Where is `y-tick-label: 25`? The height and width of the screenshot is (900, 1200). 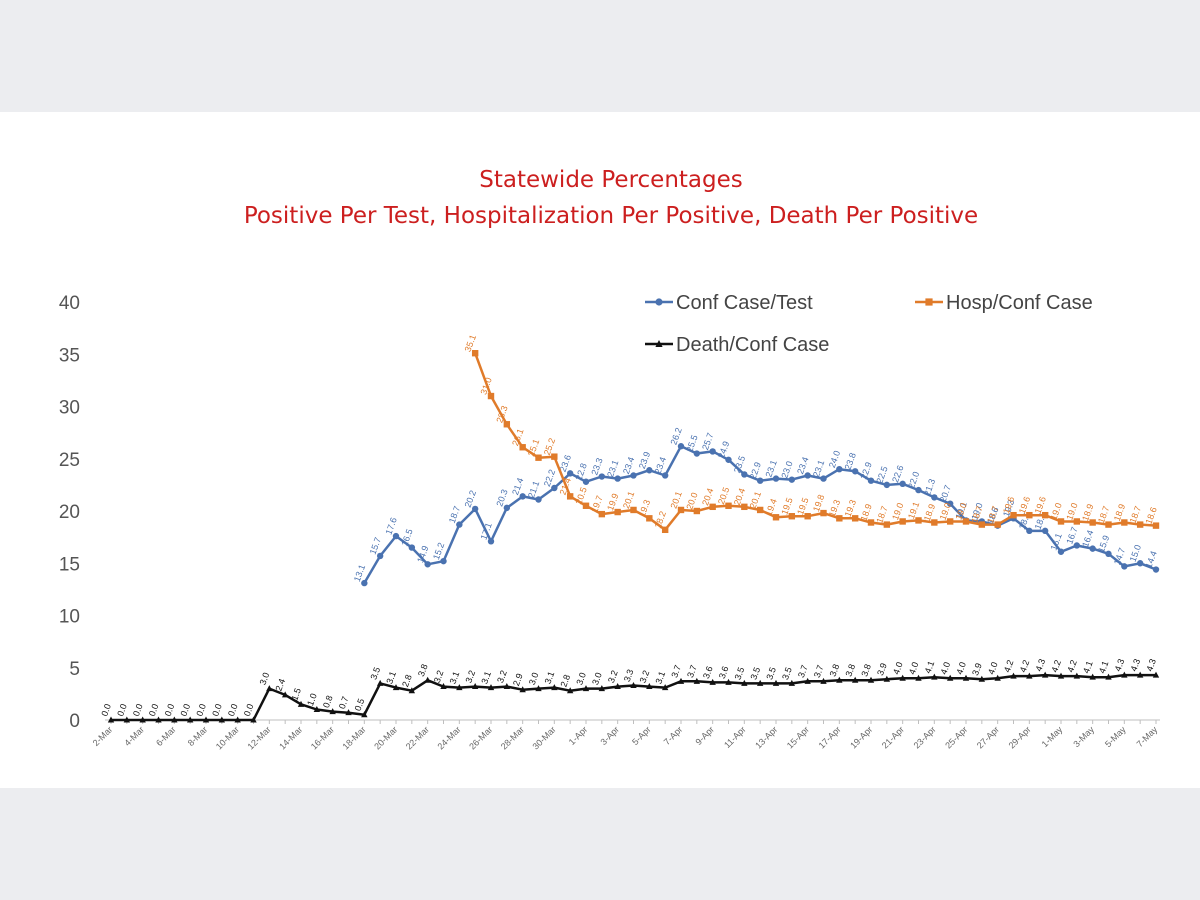
y-tick-label: 25 is located at coordinates (69, 460).